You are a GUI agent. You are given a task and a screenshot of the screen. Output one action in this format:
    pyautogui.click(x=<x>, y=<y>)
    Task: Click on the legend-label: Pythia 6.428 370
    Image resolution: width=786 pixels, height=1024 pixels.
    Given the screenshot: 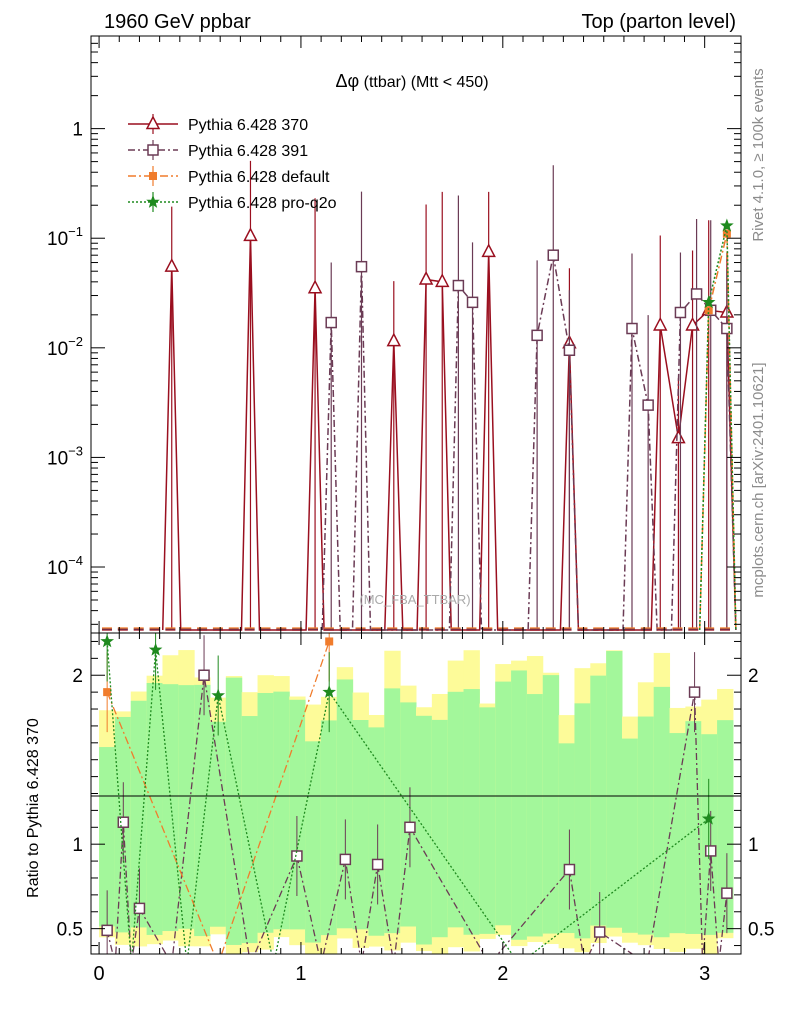 What is the action you would take?
    pyautogui.click(x=248, y=125)
    